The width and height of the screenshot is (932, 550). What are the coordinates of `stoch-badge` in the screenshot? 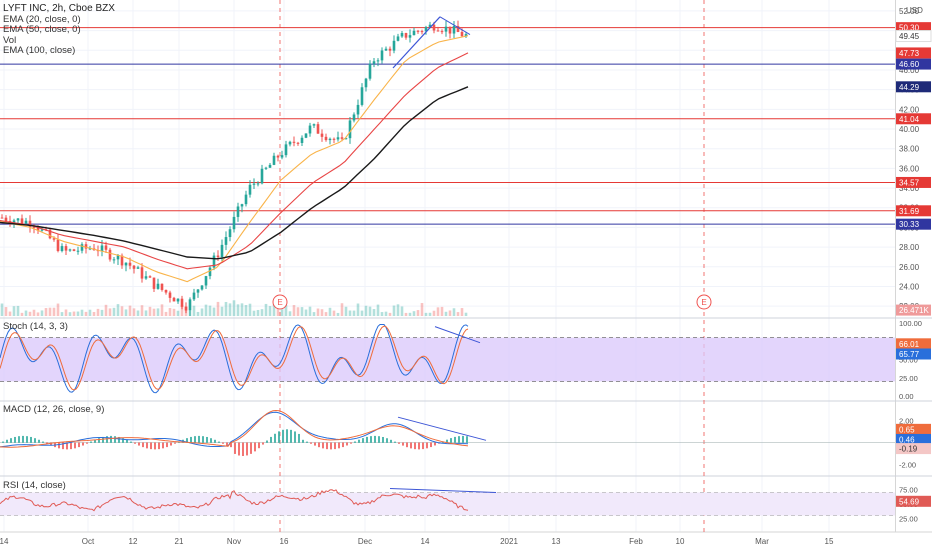 It's located at (913, 344).